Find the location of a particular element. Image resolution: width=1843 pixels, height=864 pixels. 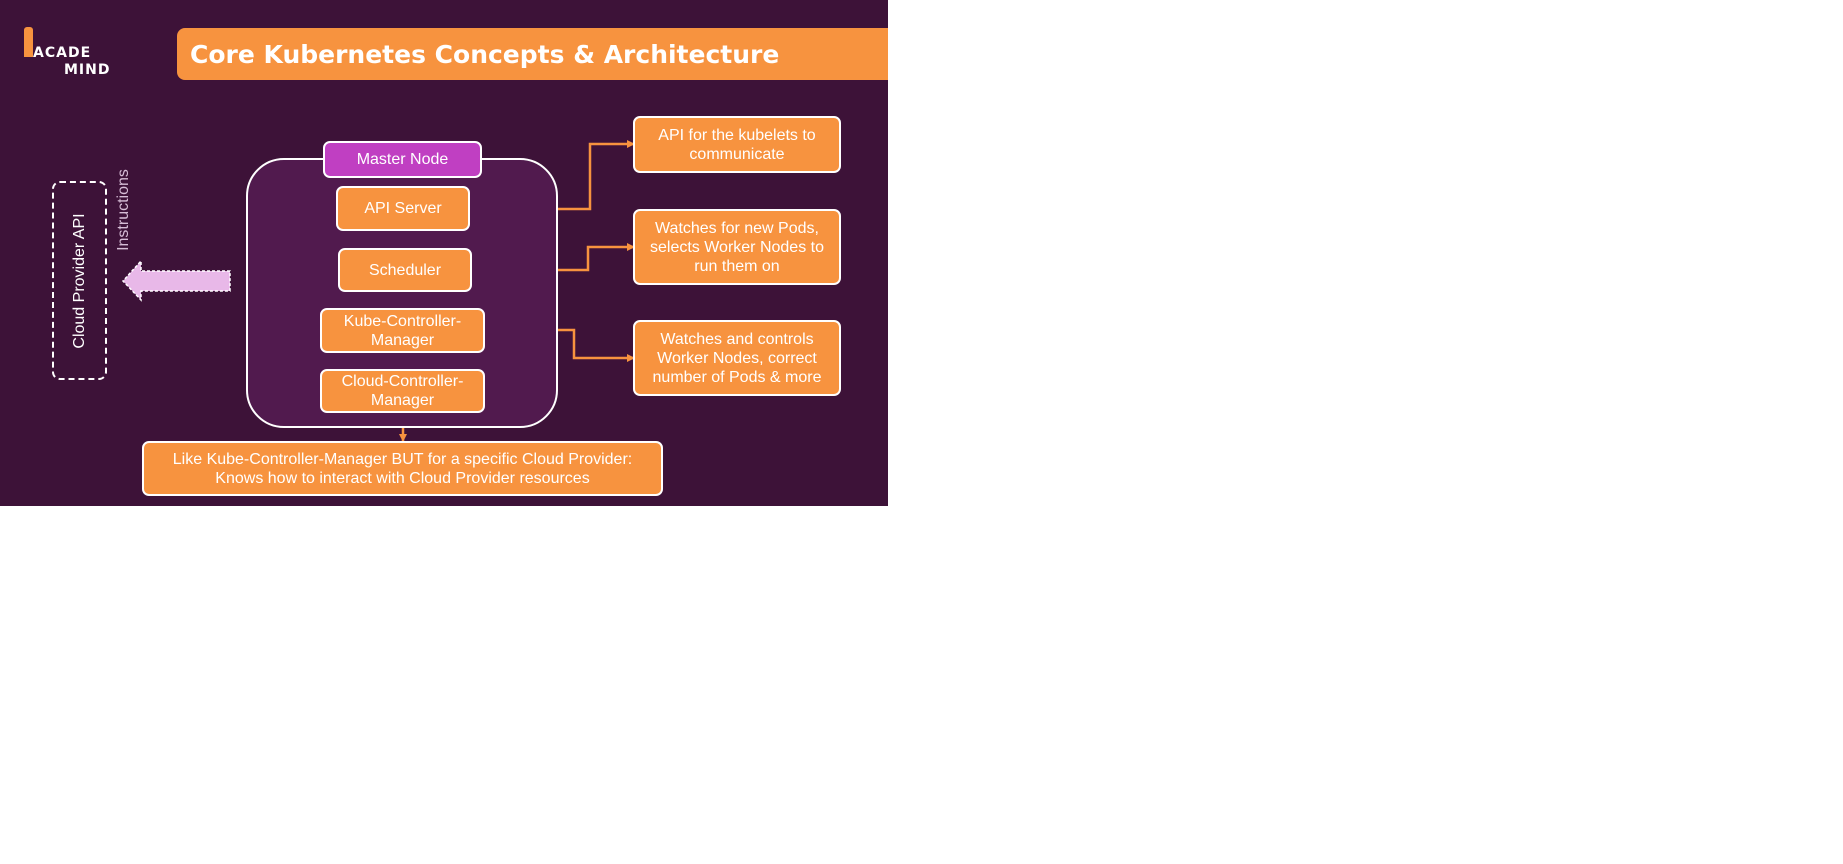

title-bar: Core Kubernetes Concepts & Architecture is located at coordinates (532, 54).